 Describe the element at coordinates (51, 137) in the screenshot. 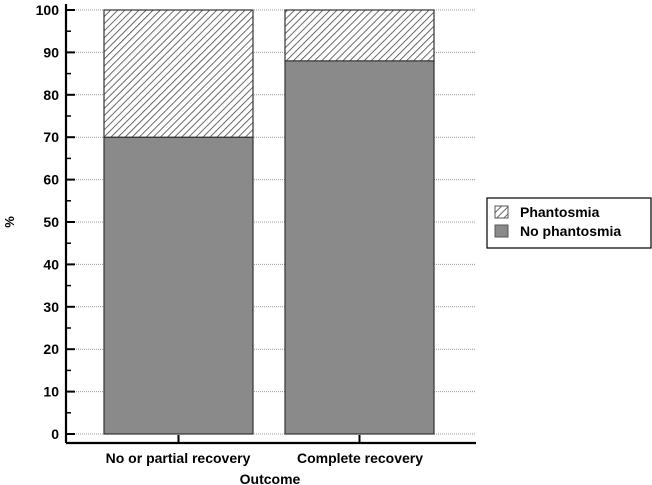

I see `y-tick-label: 70` at that location.